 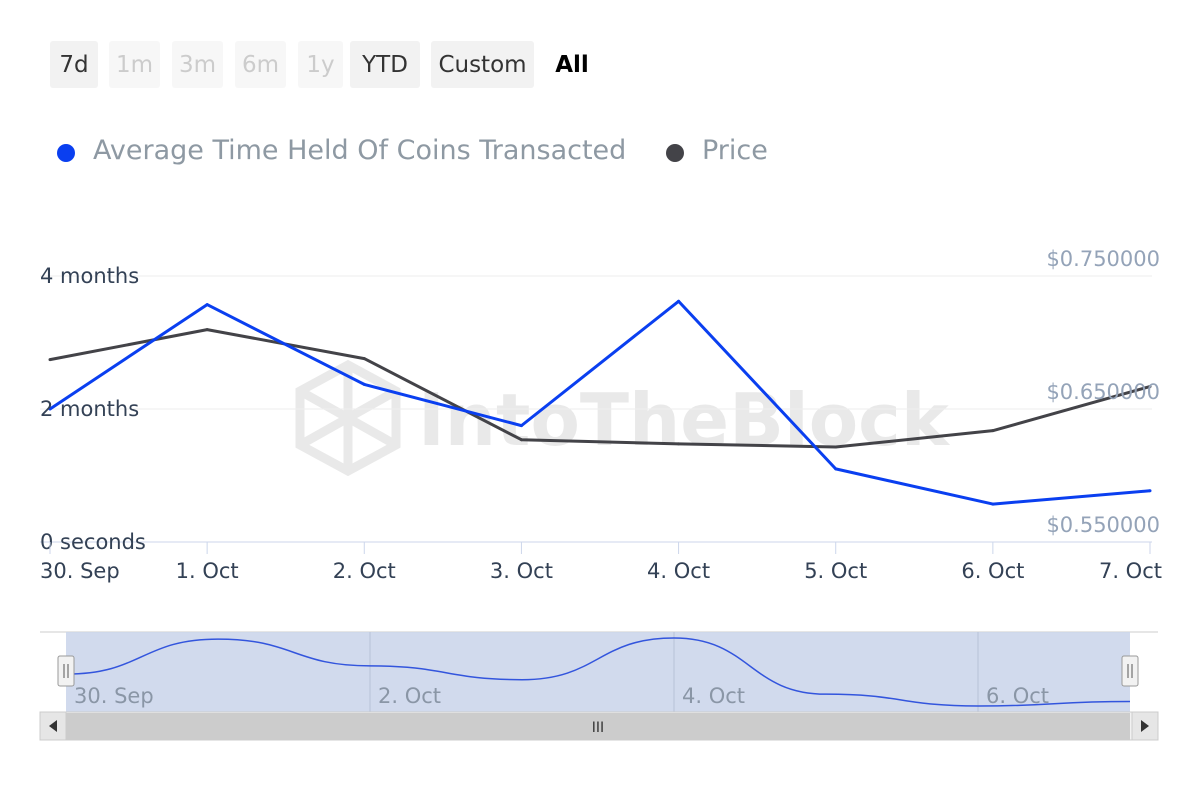 I want to click on navigator-tick-label: 4. Oct, so click(x=713, y=696).